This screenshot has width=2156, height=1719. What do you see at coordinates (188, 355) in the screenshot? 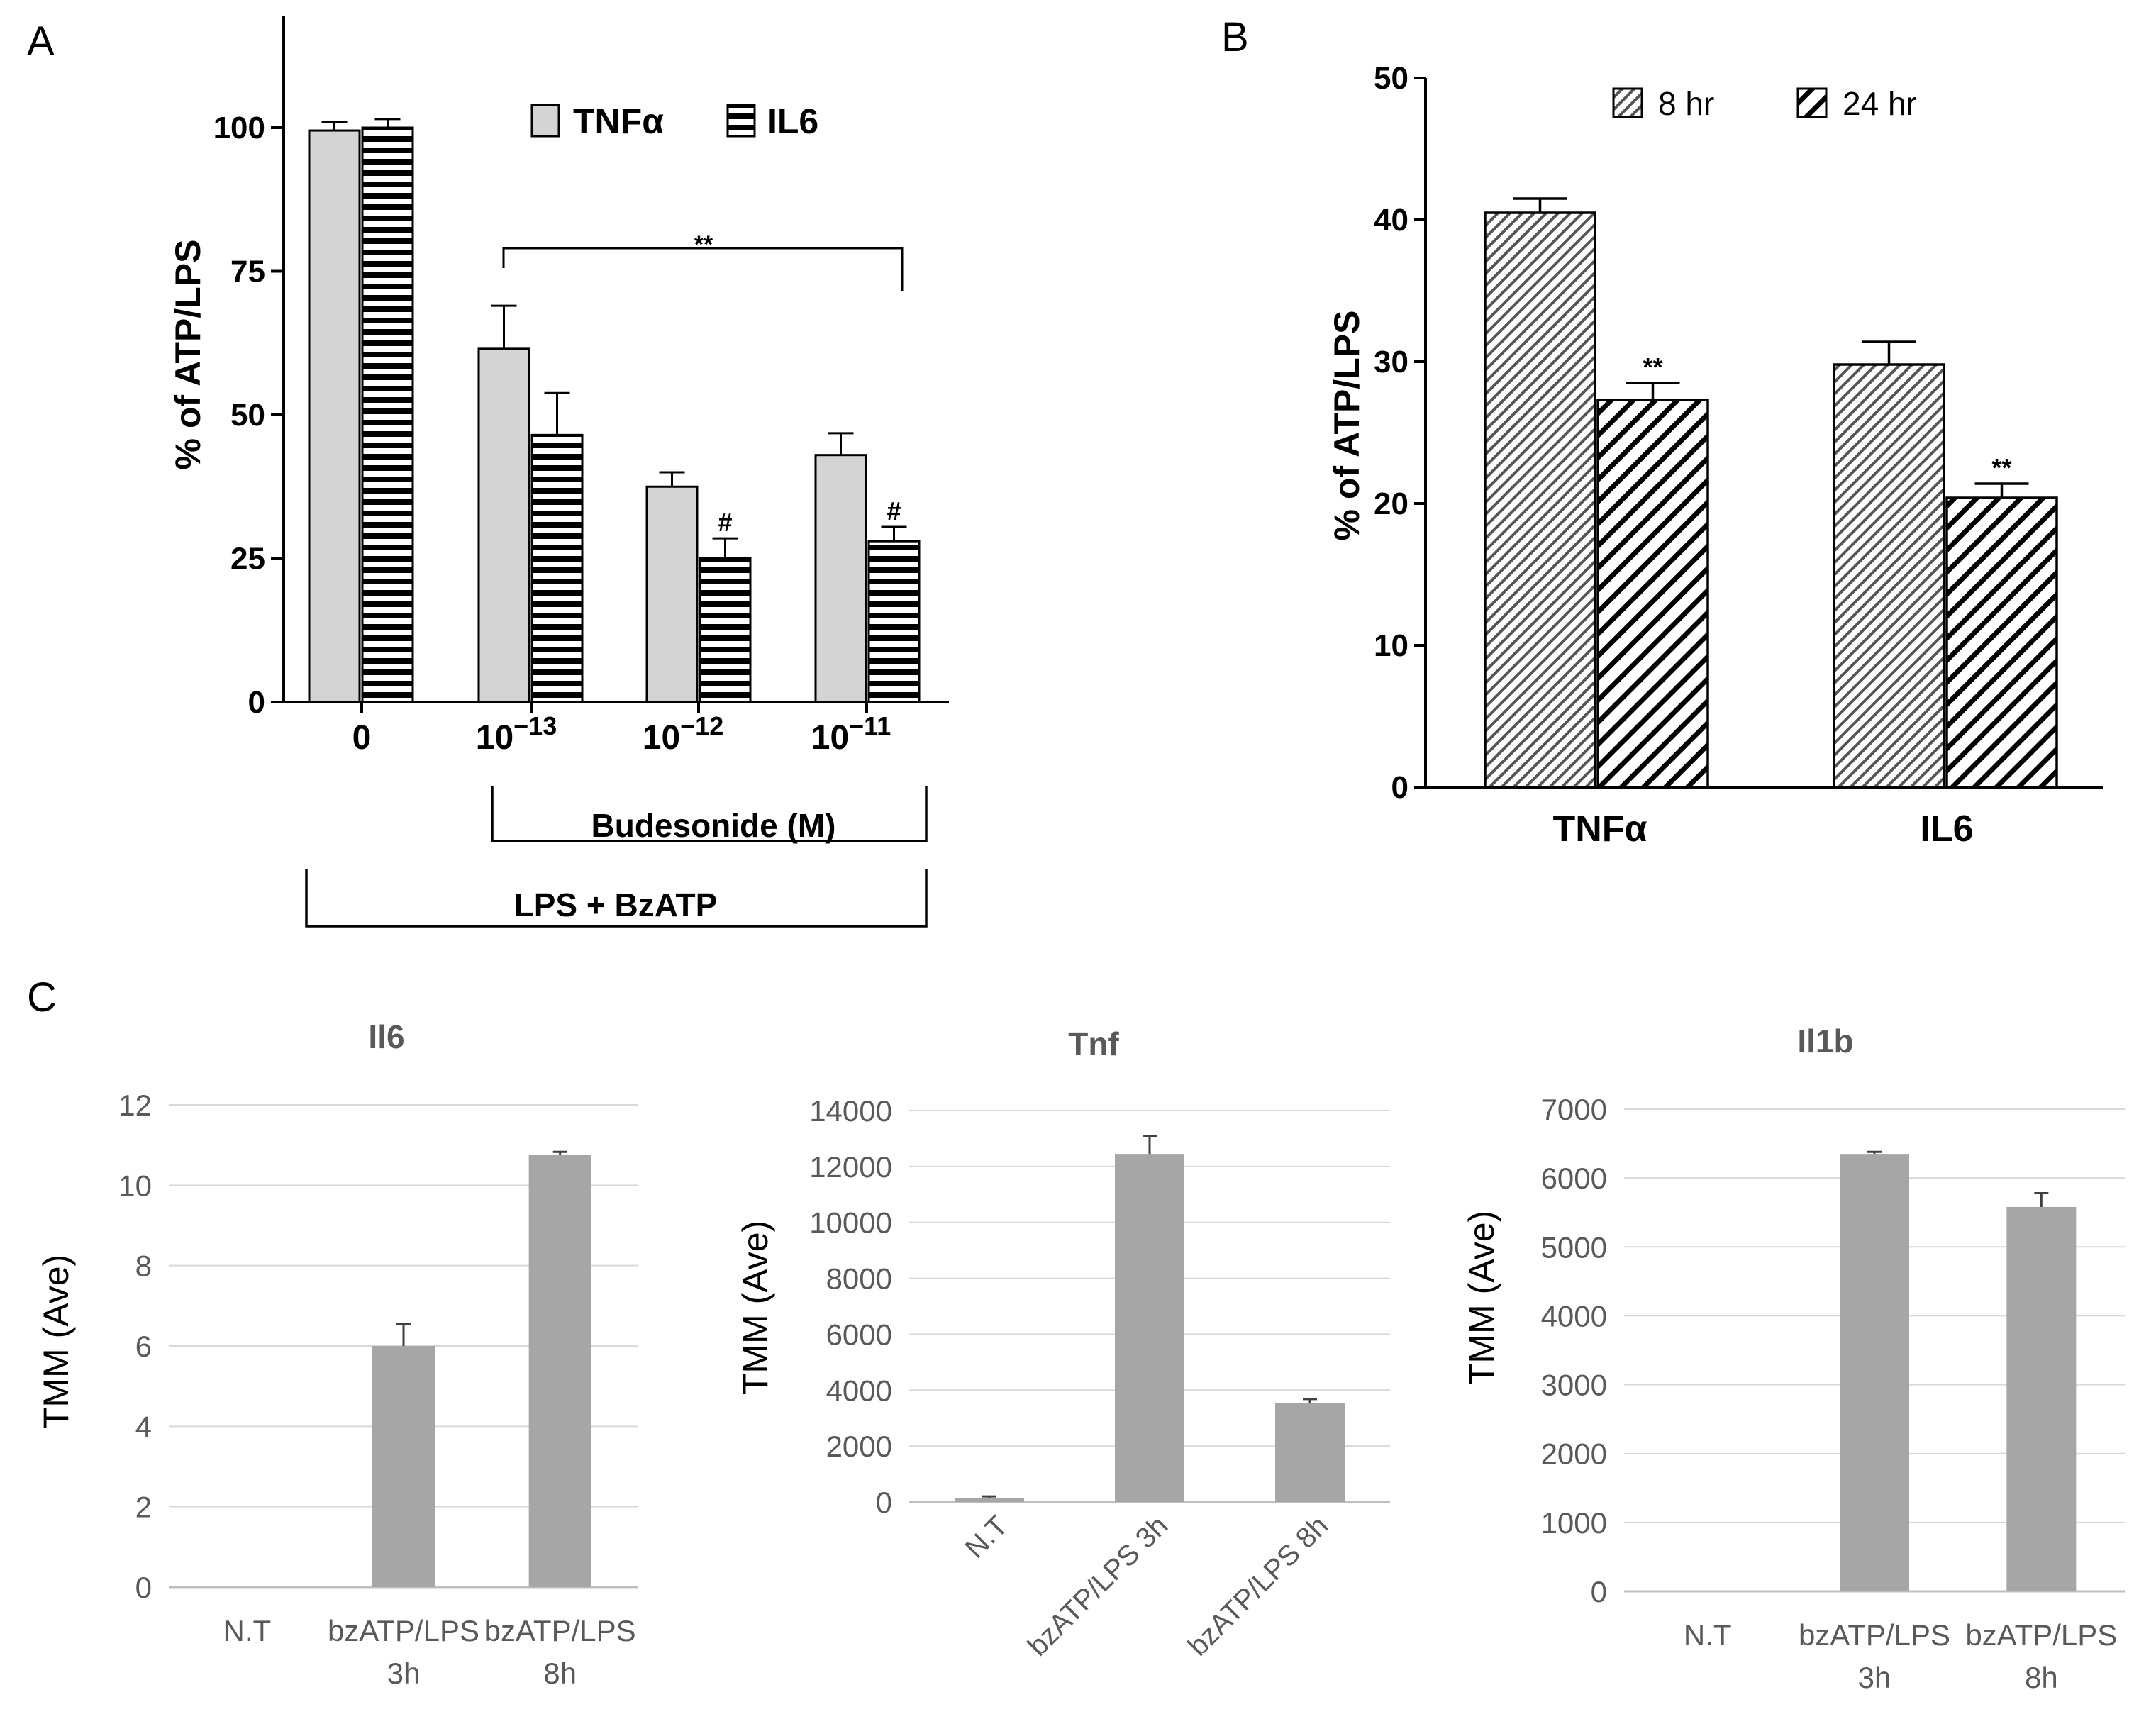
I see `y-axis-label-a: % of ATP/LPS` at bounding box center [188, 355].